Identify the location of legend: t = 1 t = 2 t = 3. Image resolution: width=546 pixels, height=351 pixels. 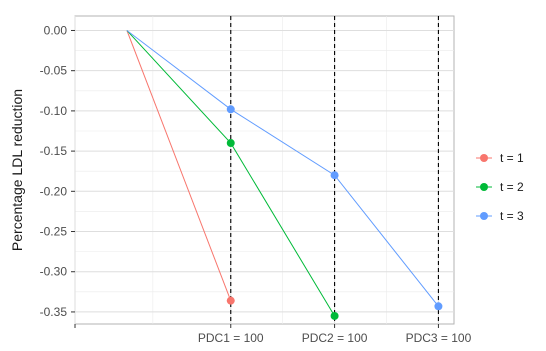
(500, 187).